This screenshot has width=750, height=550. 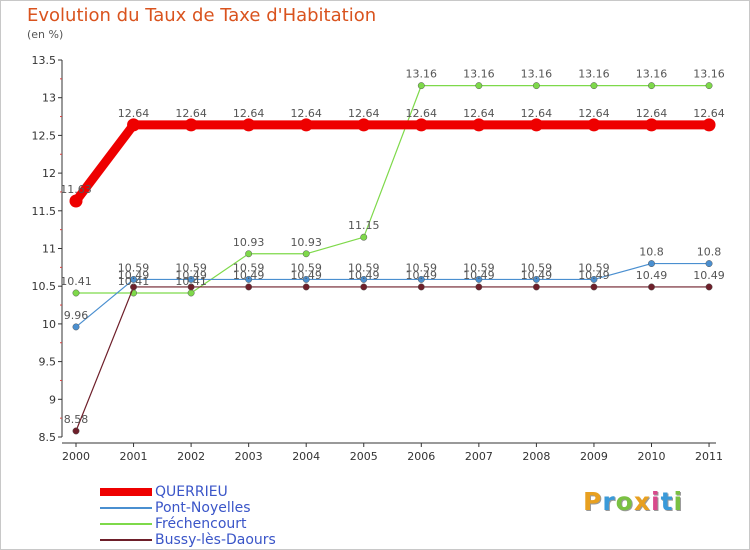 I want to click on legend-label: Pont-Noyelles, so click(x=203, y=508).